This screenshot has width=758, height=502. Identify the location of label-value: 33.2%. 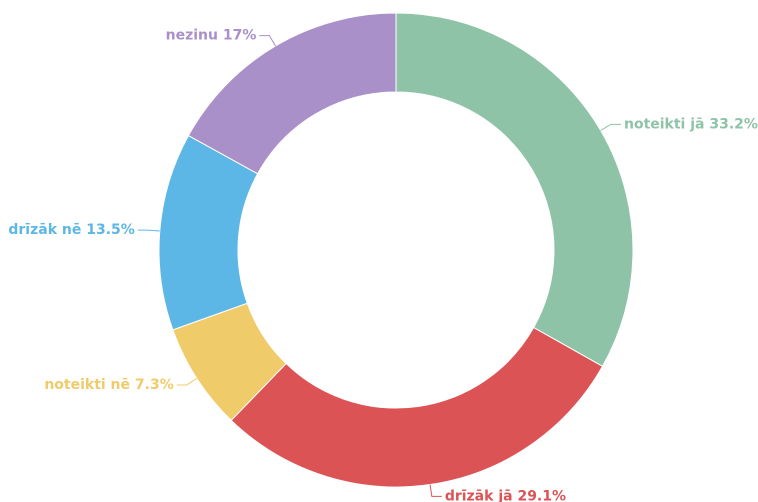
(733, 124).